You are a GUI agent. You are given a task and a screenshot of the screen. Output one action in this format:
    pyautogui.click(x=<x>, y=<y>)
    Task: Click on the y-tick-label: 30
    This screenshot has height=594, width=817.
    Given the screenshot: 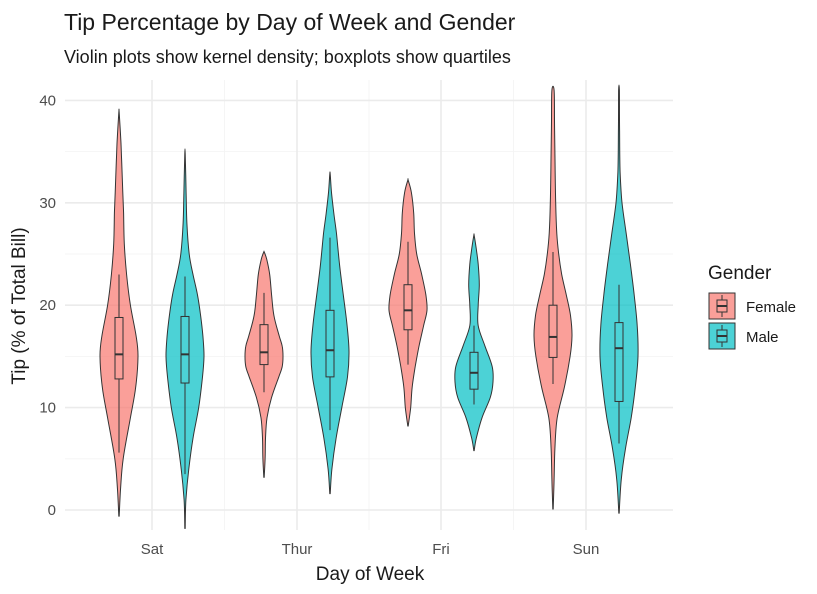 What is the action you would take?
    pyautogui.click(x=47, y=203)
    